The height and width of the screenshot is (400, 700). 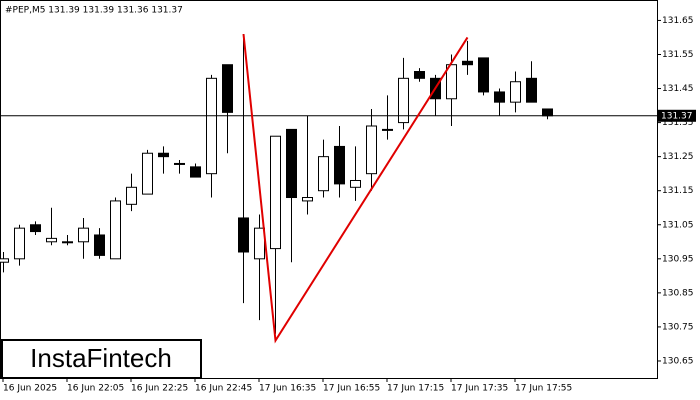 I want to click on x-tick-label: 17 Jun 16:55, so click(x=351, y=389).